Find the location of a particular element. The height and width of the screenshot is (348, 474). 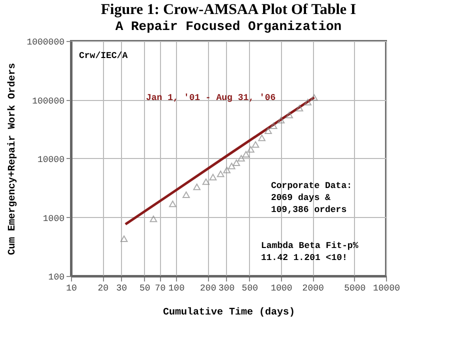

x-tick-label: 200 is located at coordinates (208, 289).